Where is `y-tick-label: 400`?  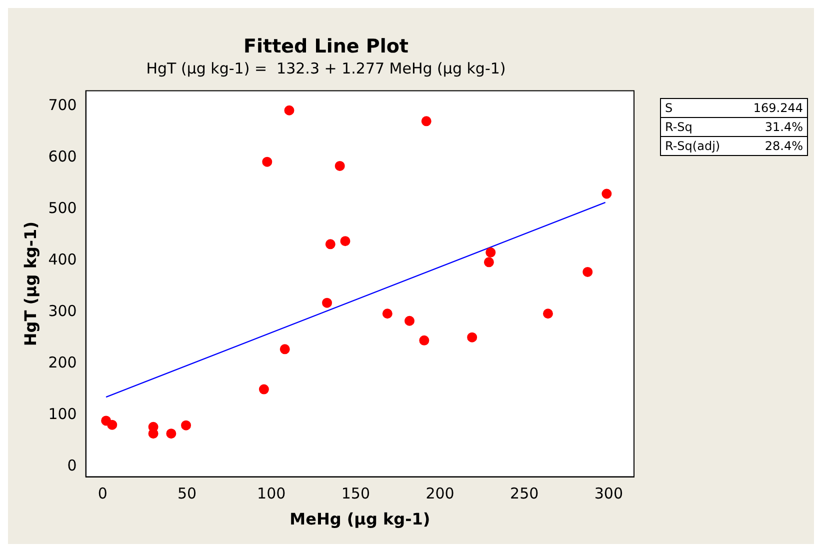 y-tick-label: 400 is located at coordinates (62, 259).